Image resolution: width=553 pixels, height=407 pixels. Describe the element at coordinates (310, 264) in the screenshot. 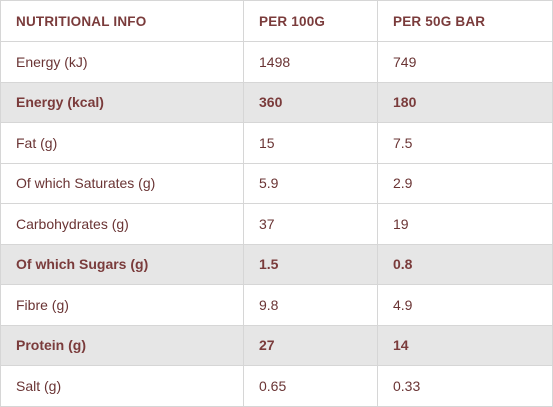

I see `value-per-100g: 1.5` at that location.